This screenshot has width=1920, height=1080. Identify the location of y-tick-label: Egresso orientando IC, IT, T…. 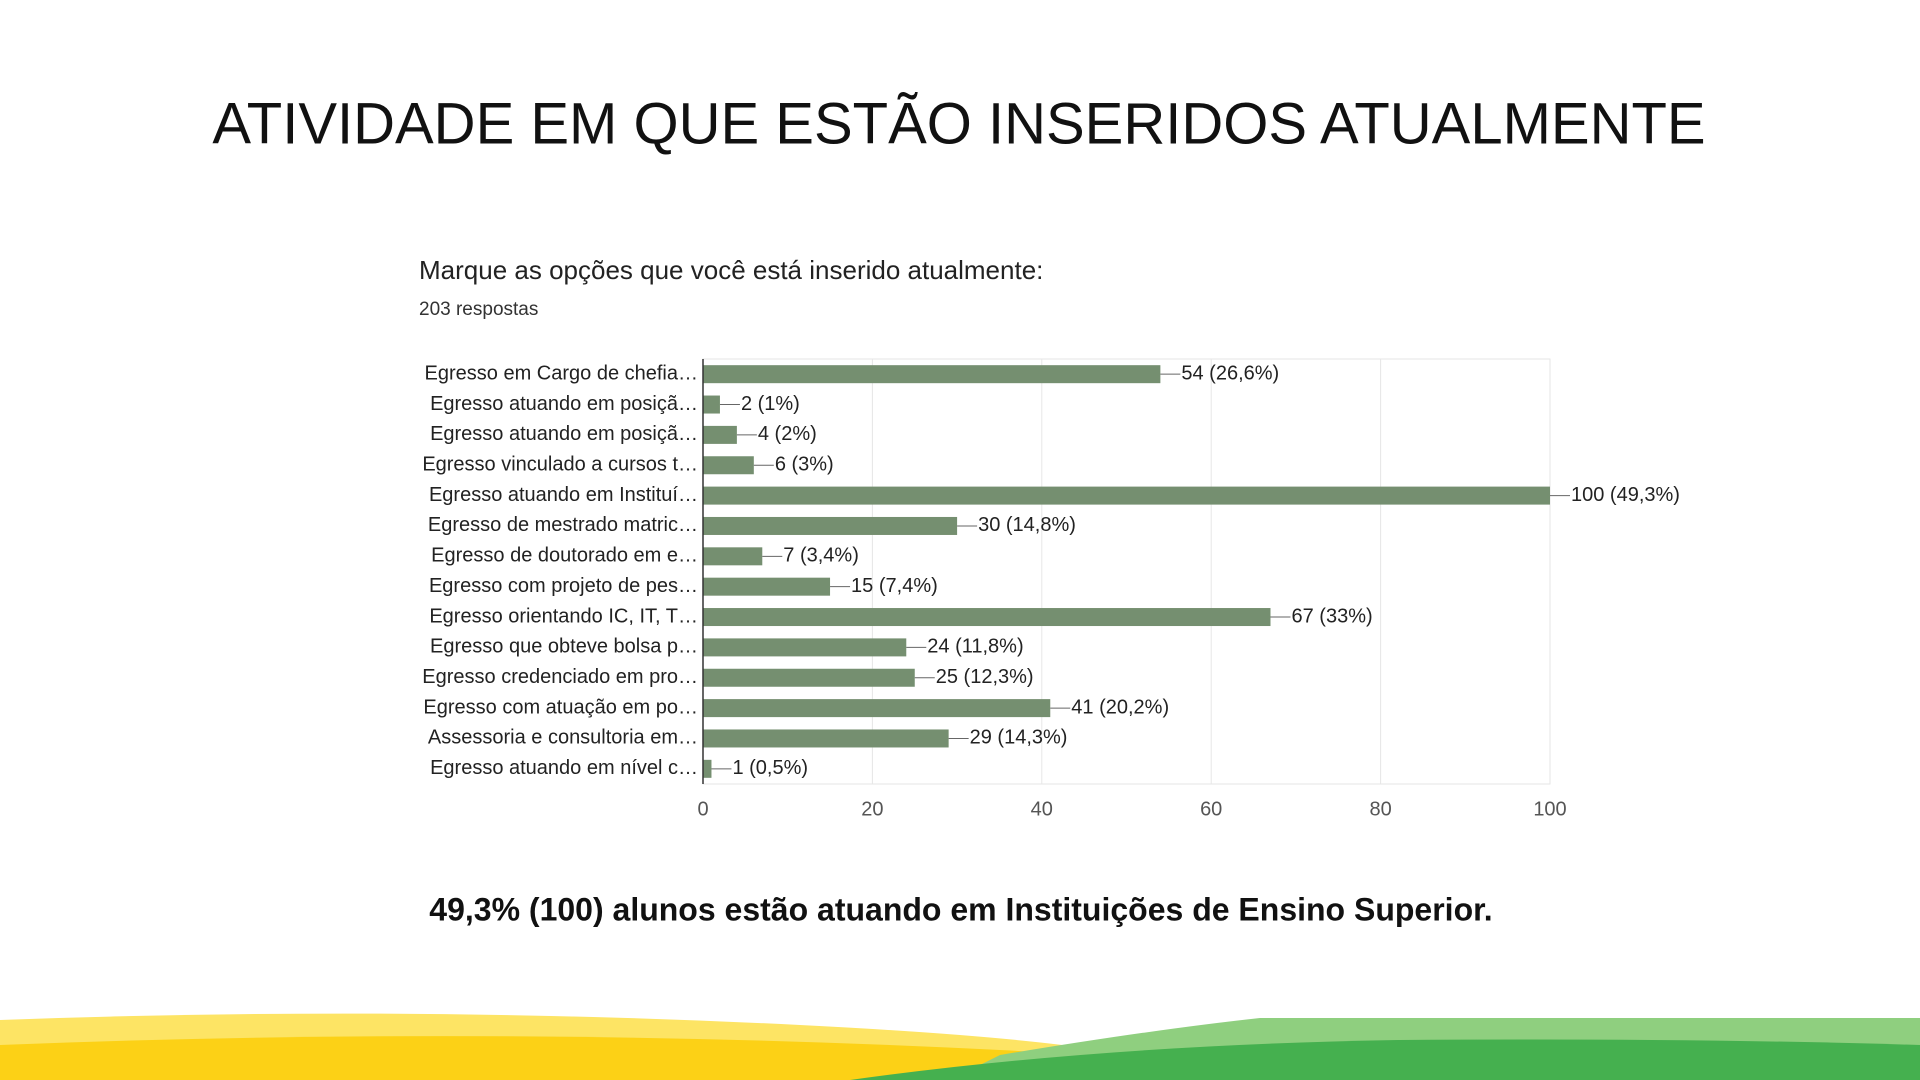
(563, 616).